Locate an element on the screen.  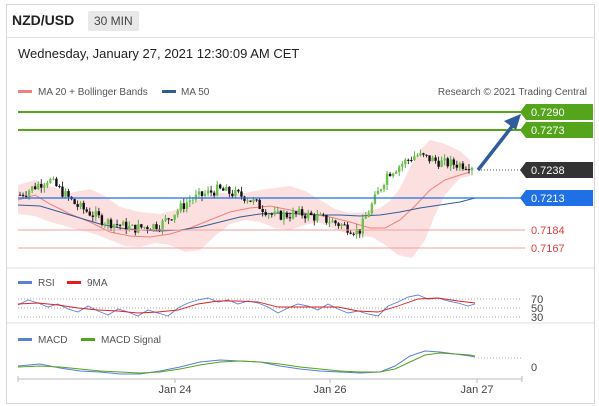
timeframe-badge: 30 MIN is located at coordinates (113, 21).